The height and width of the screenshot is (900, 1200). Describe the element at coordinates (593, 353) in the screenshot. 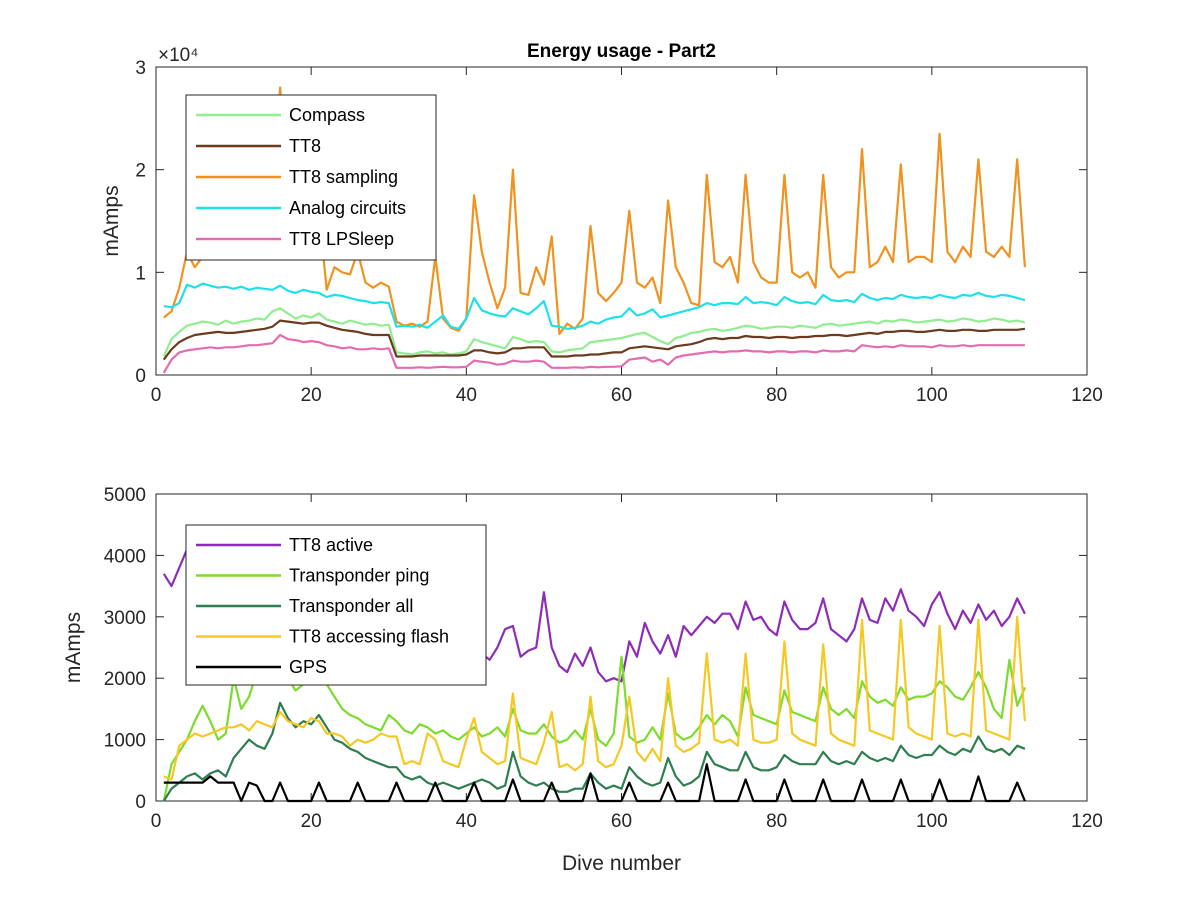

I see `series-line-tt8-lpsleep` at that location.